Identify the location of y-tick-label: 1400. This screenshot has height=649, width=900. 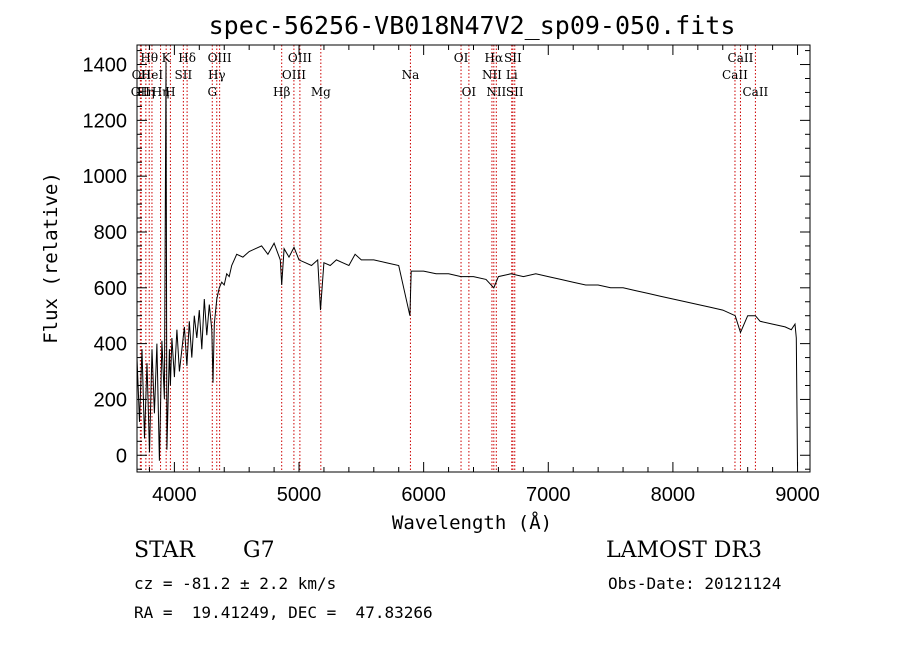
(105, 66).